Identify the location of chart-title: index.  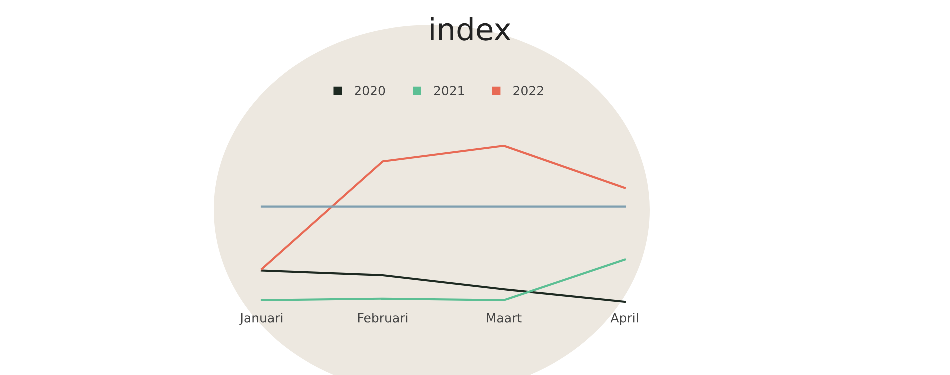
(471, 29).